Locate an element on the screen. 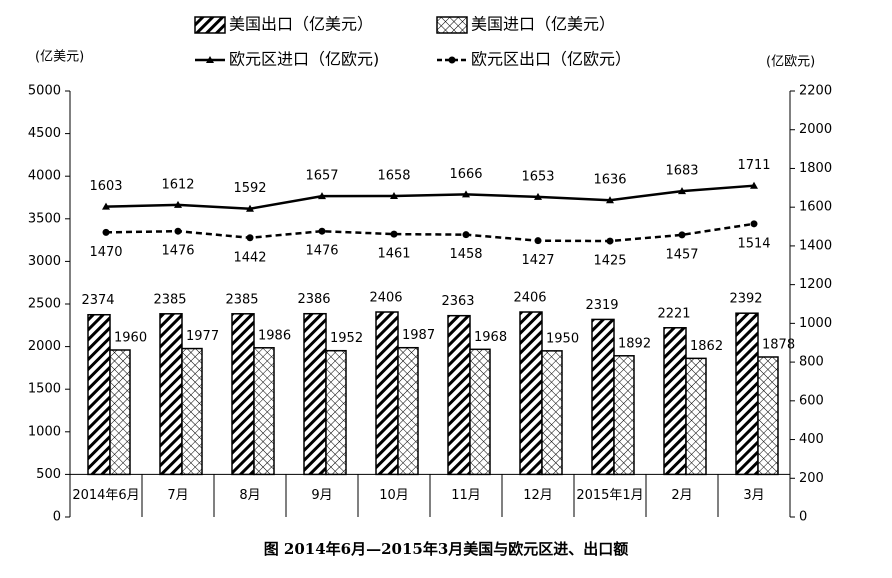  y-tick-label: 2000 is located at coordinates (44, 346).